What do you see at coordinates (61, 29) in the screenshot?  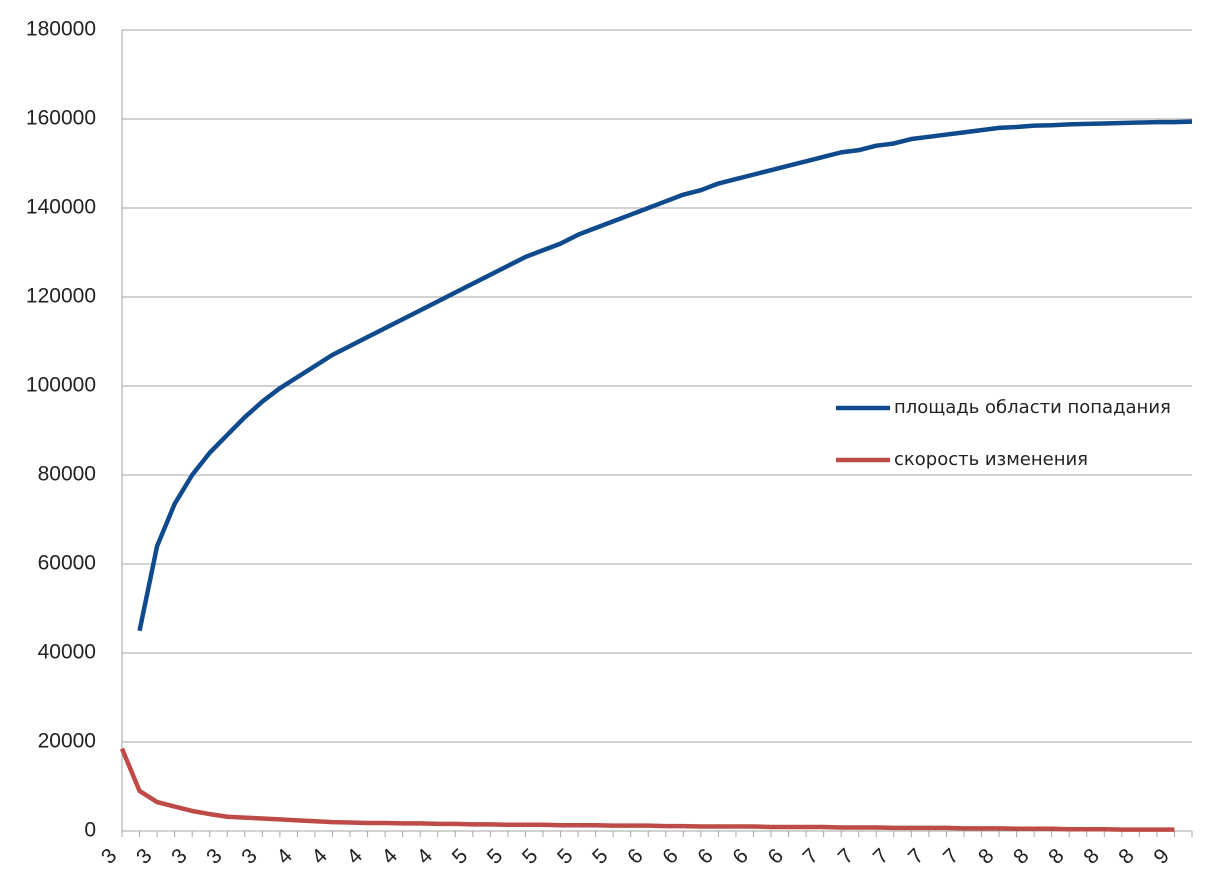 I see `y-tick-label: 180000` at bounding box center [61, 29].